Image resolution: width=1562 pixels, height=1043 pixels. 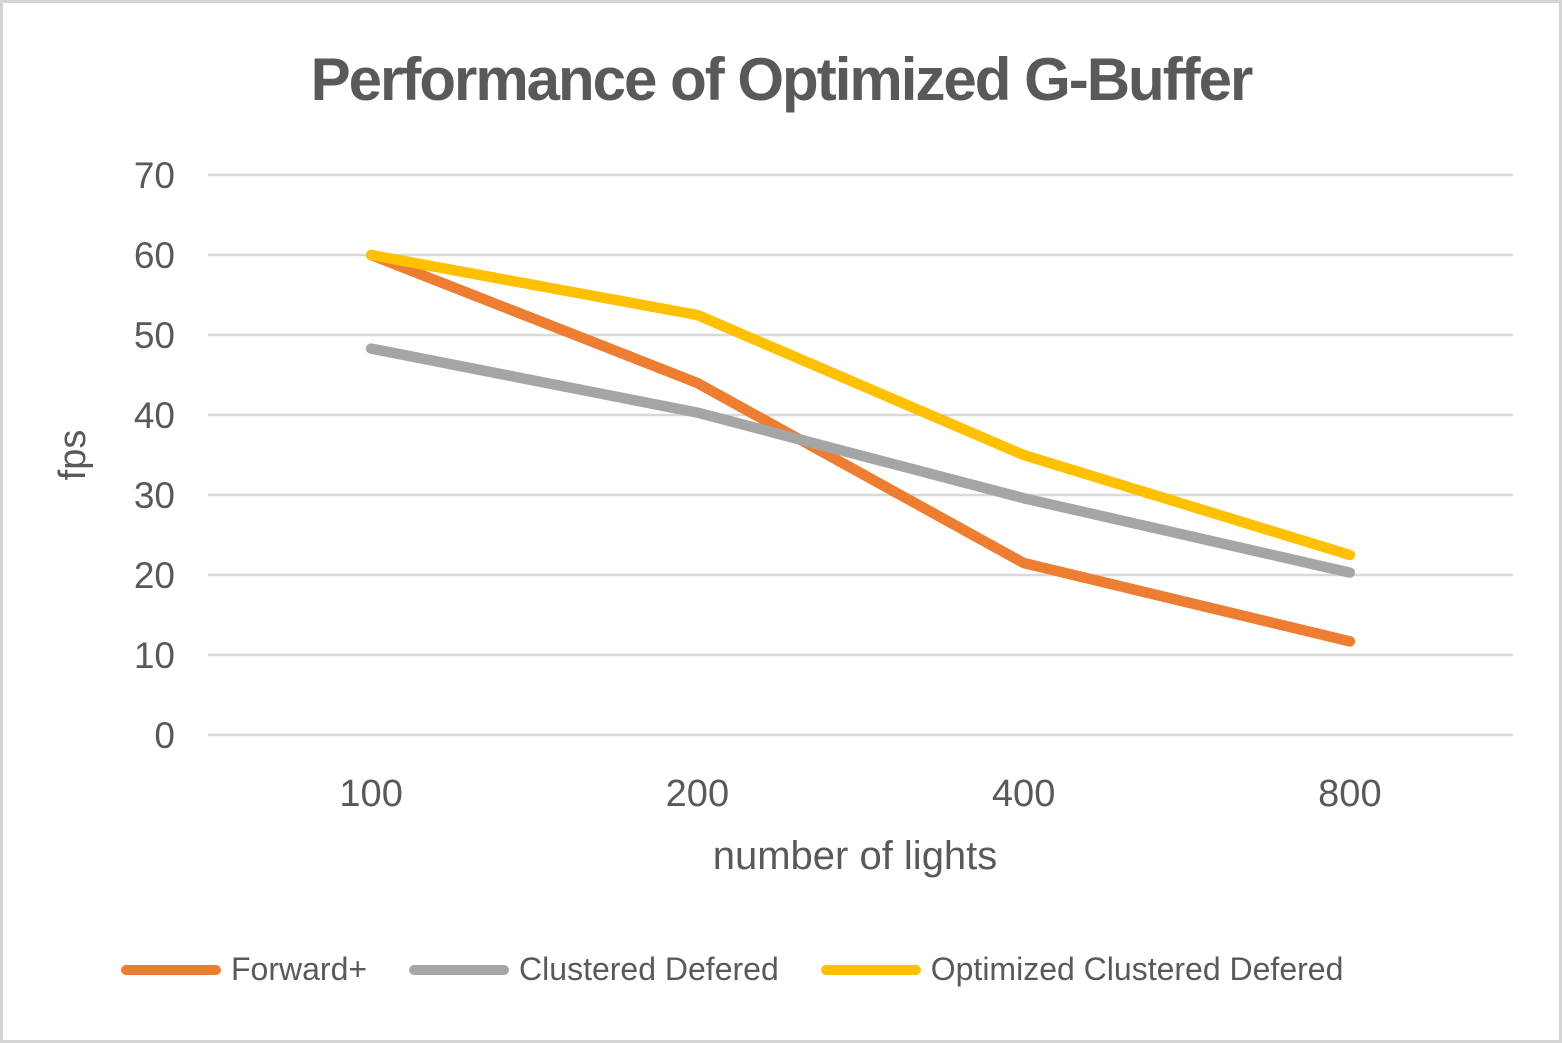 I want to click on y-tick-label: 60, so click(x=154, y=255).